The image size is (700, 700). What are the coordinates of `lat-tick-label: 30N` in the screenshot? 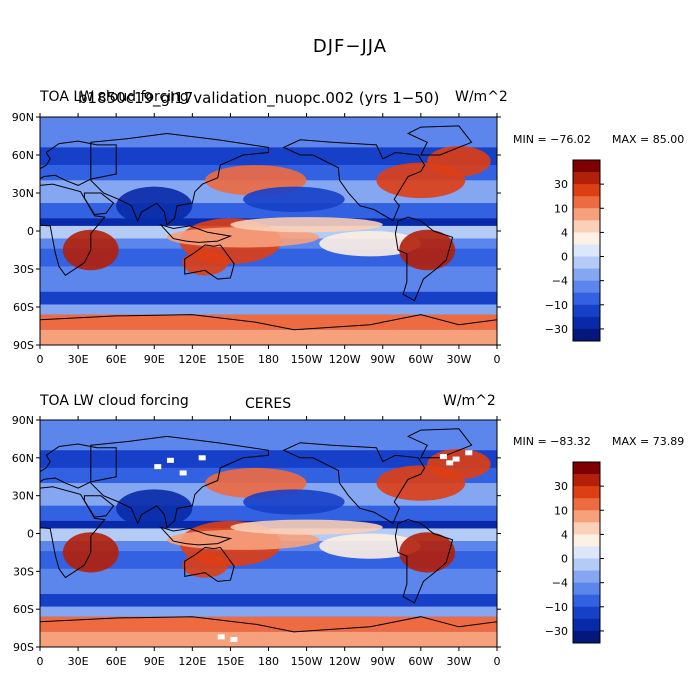 It's located at (23, 193).